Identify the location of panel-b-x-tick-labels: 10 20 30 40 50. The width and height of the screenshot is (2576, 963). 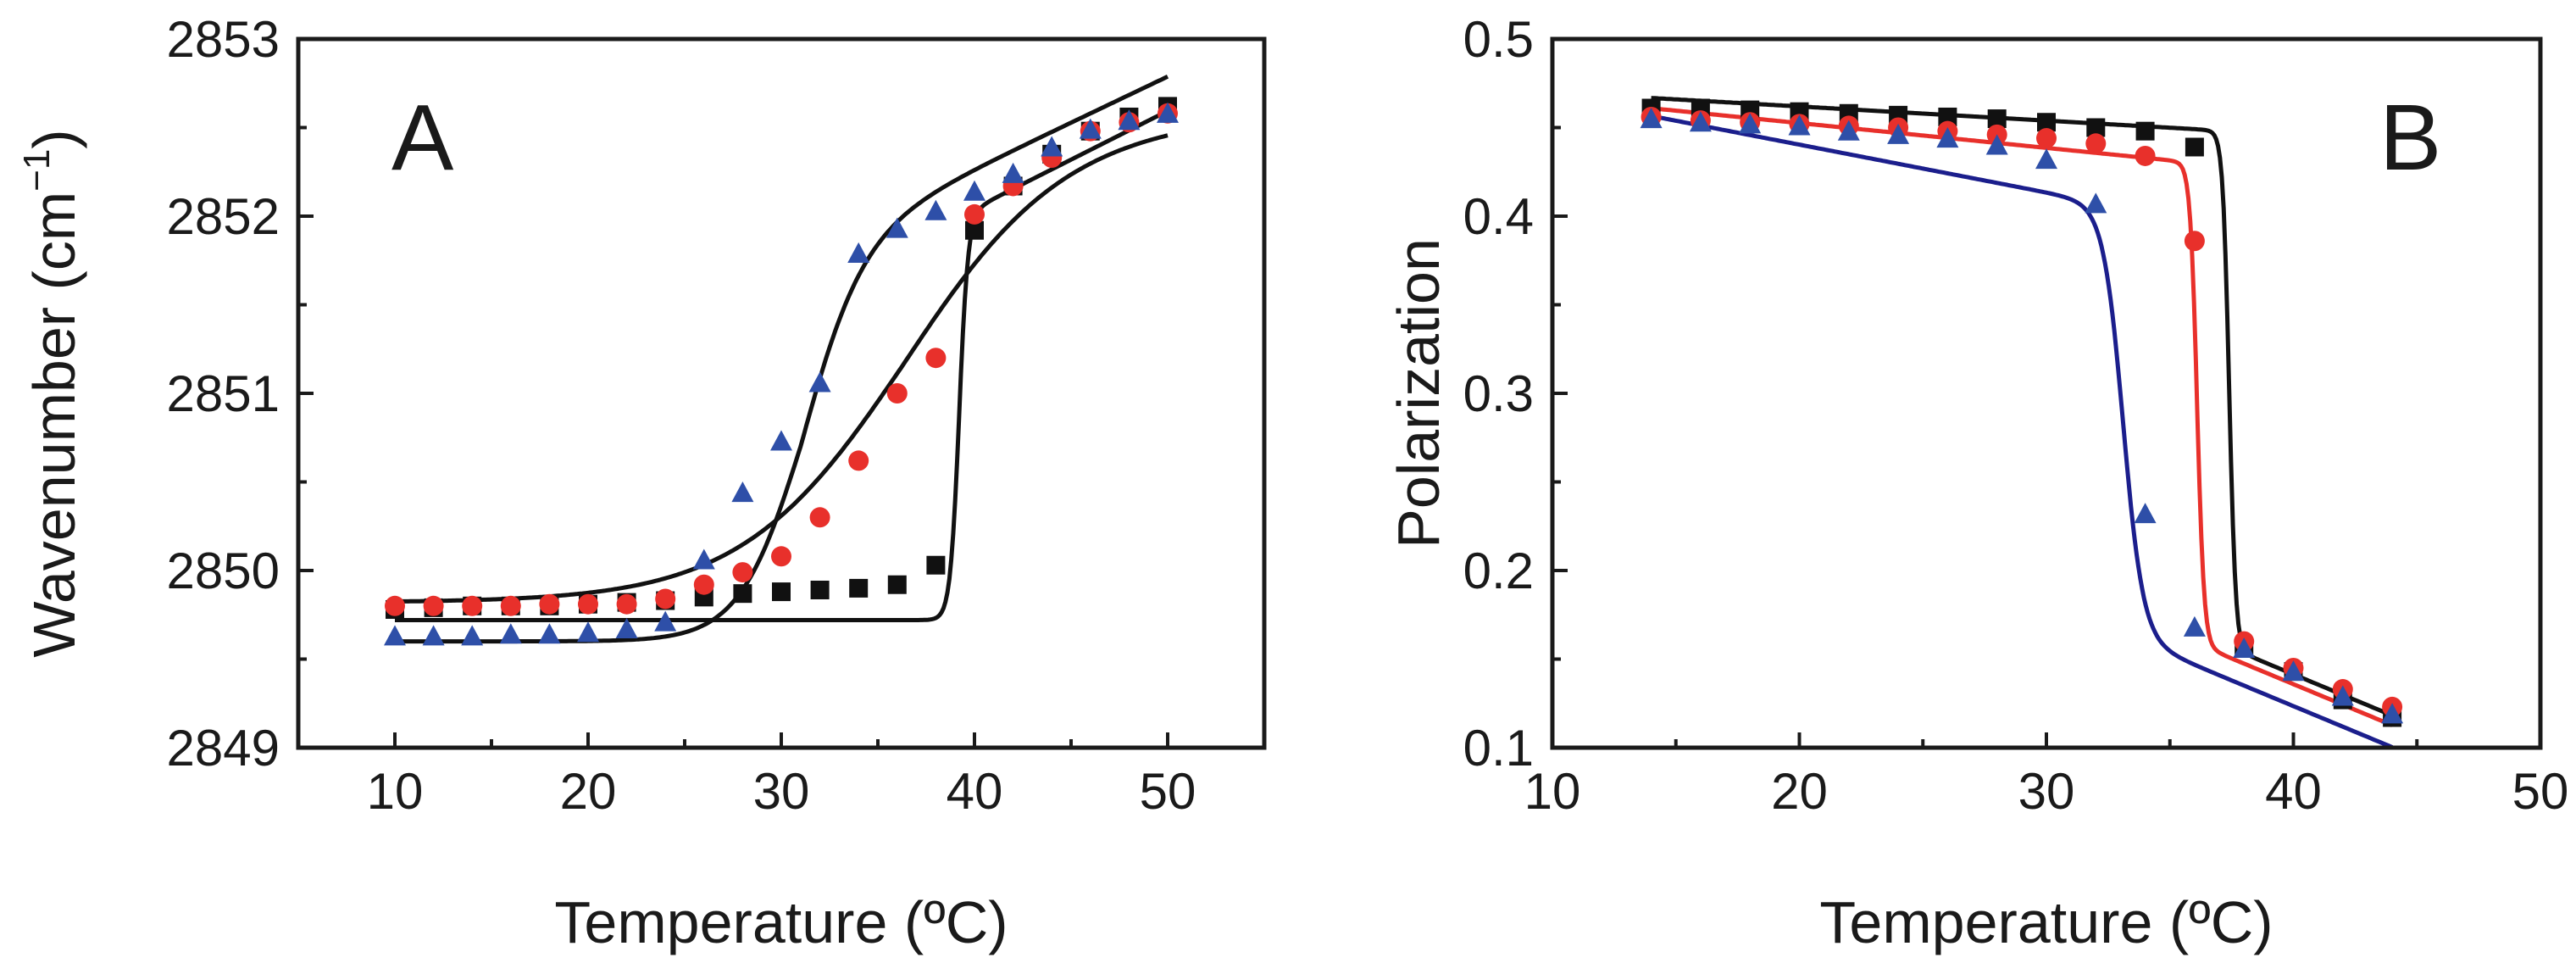
(2046, 791).